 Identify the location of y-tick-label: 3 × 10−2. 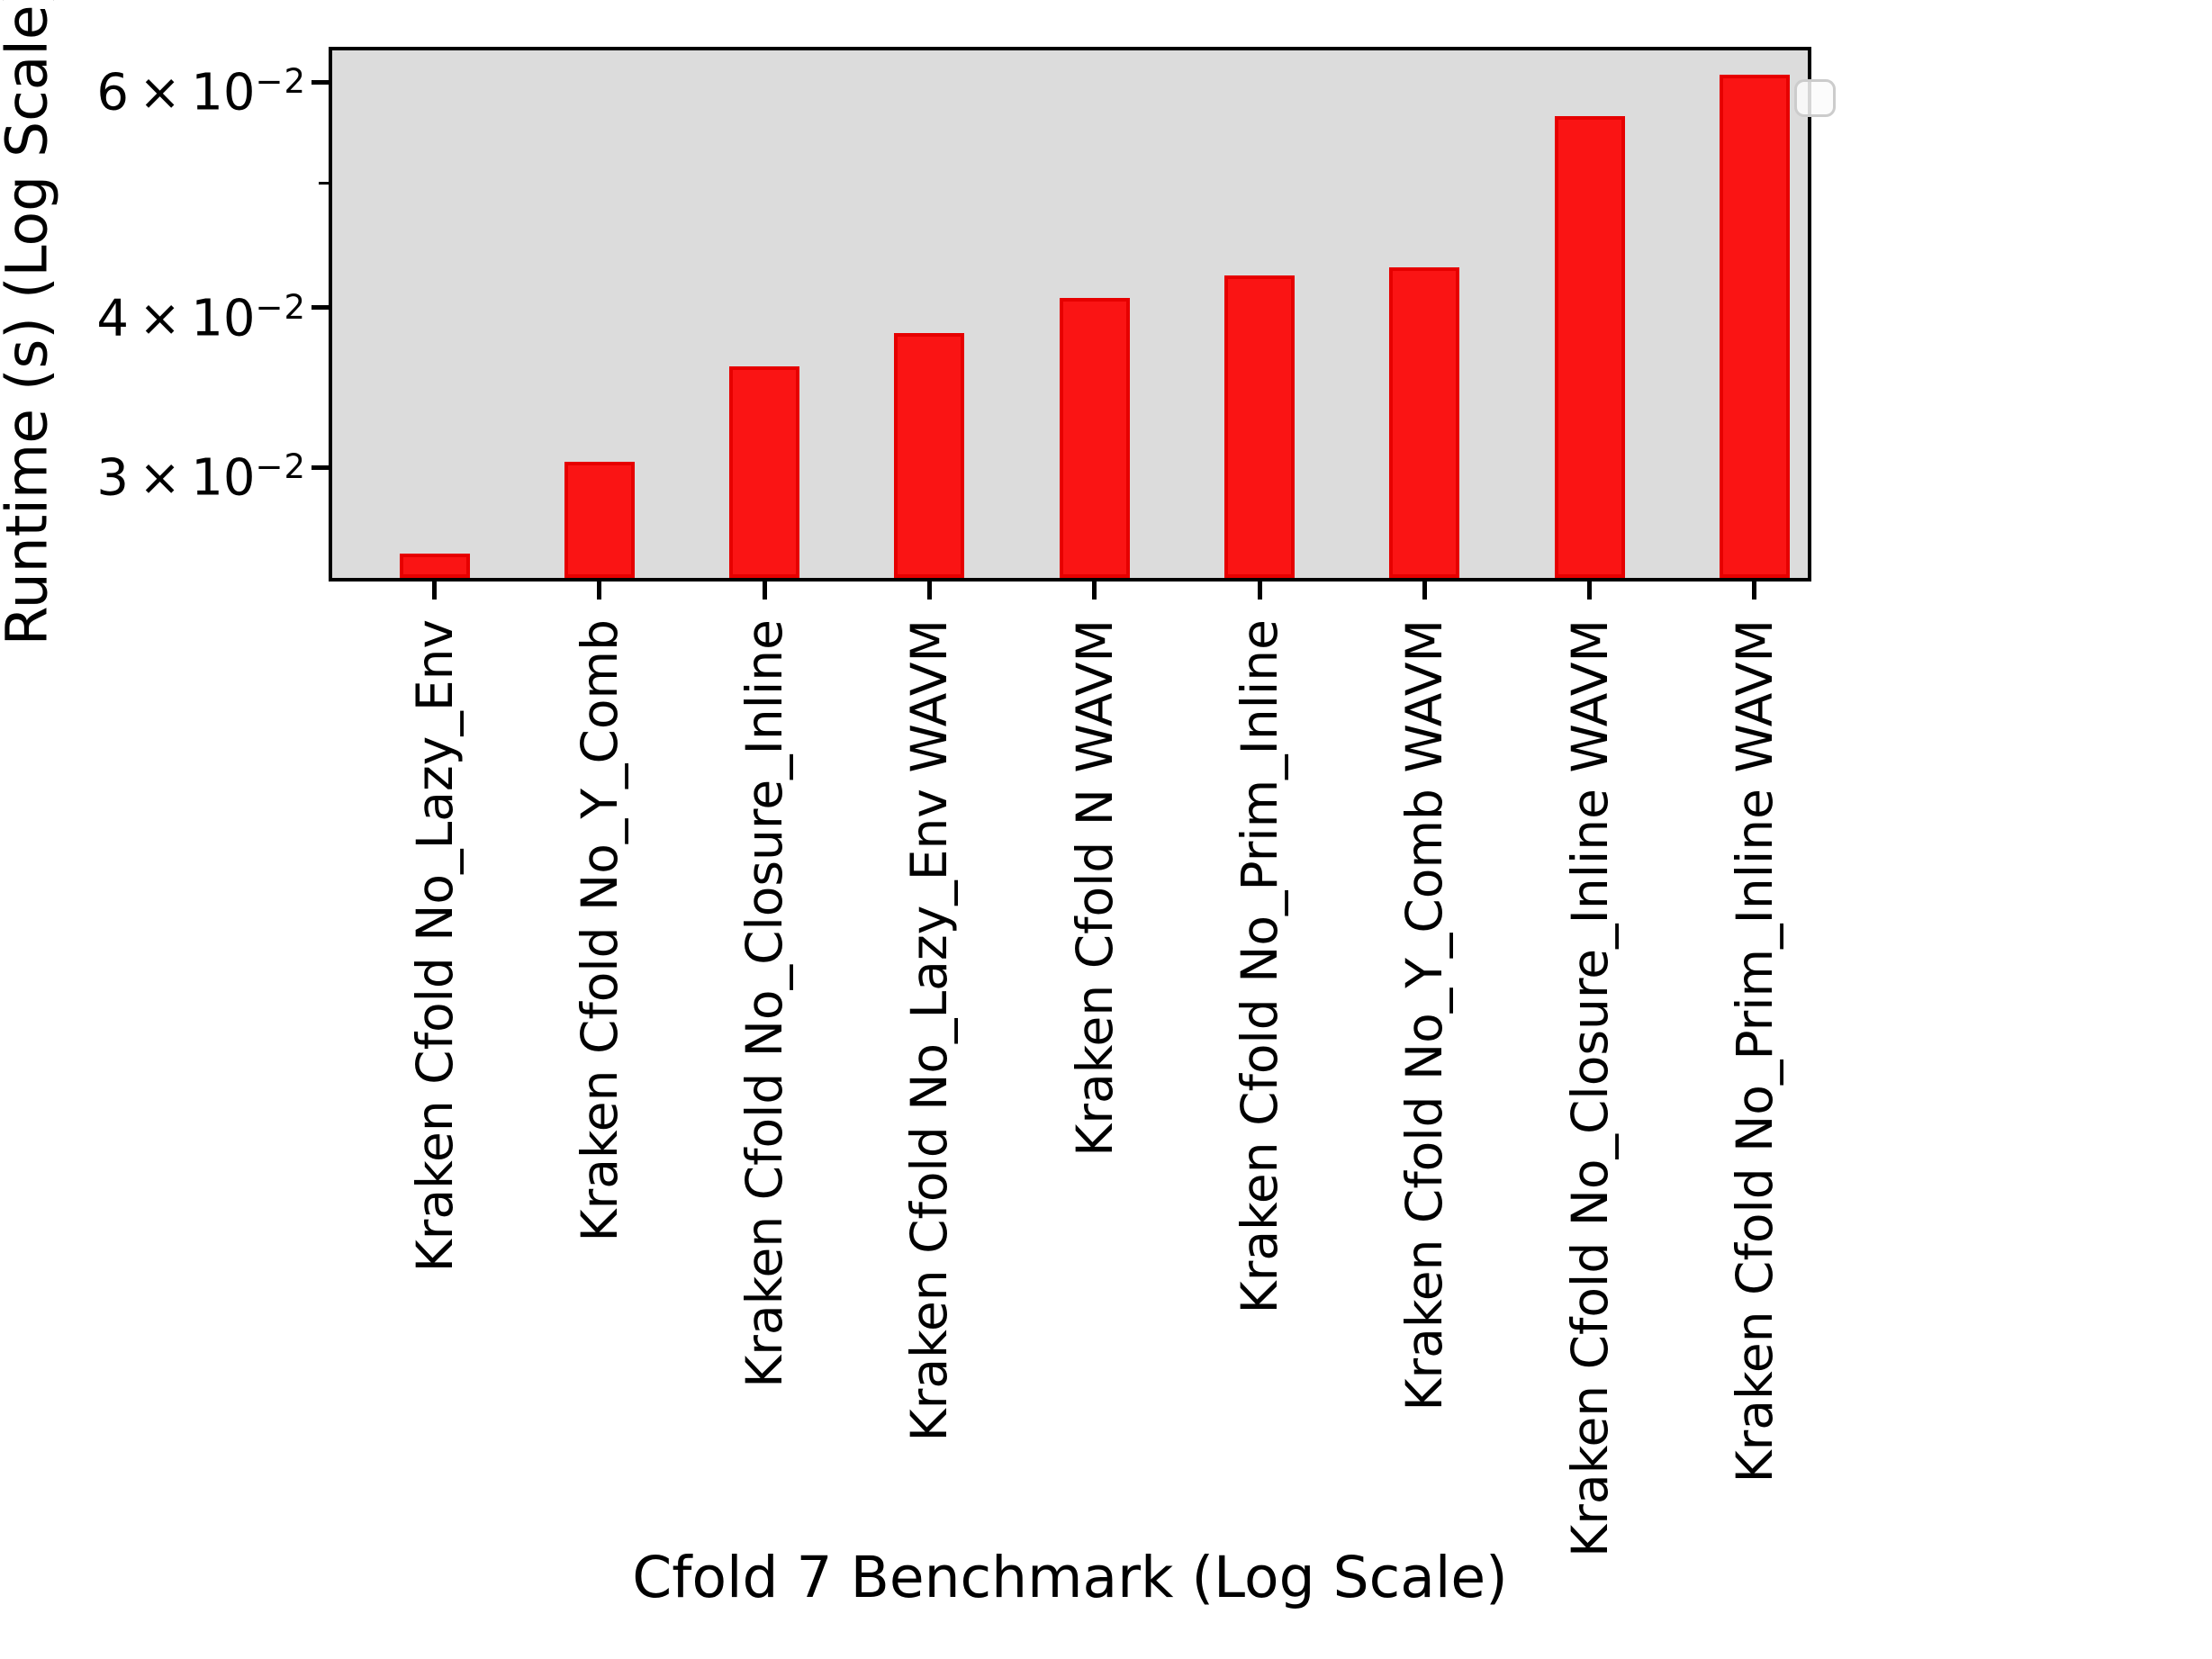
(169, 472).